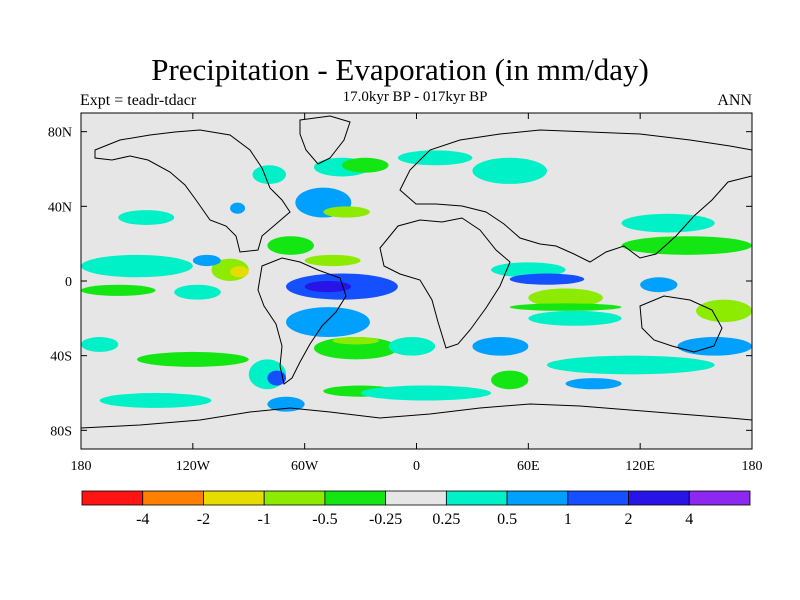  Describe the element at coordinates (81, 466) in the screenshot. I see `lon-tick-label-0: 180` at that location.